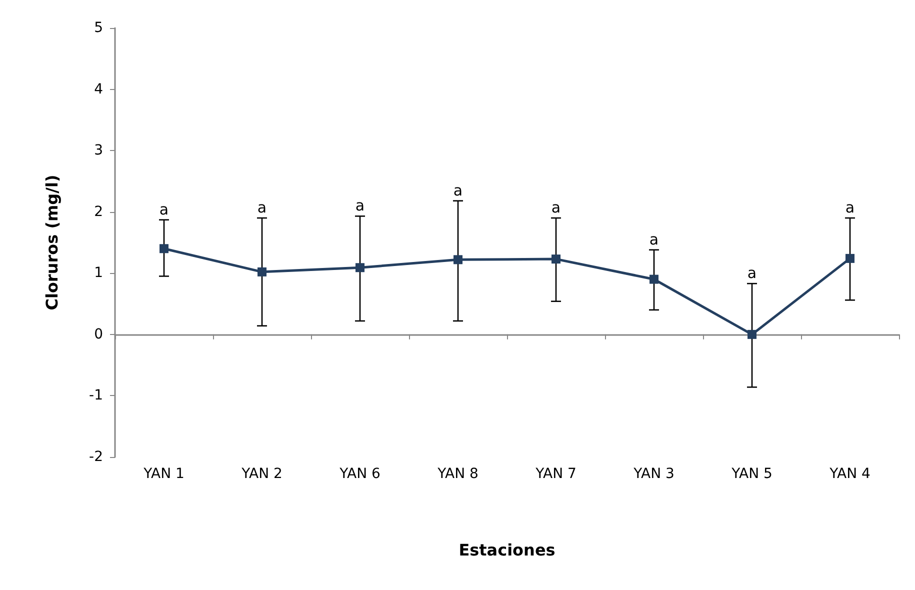 This screenshot has width=915, height=590. What do you see at coordinates (849, 474) in the screenshot?
I see `x-tick-label: YAN 4` at bounding box center [849, 474].